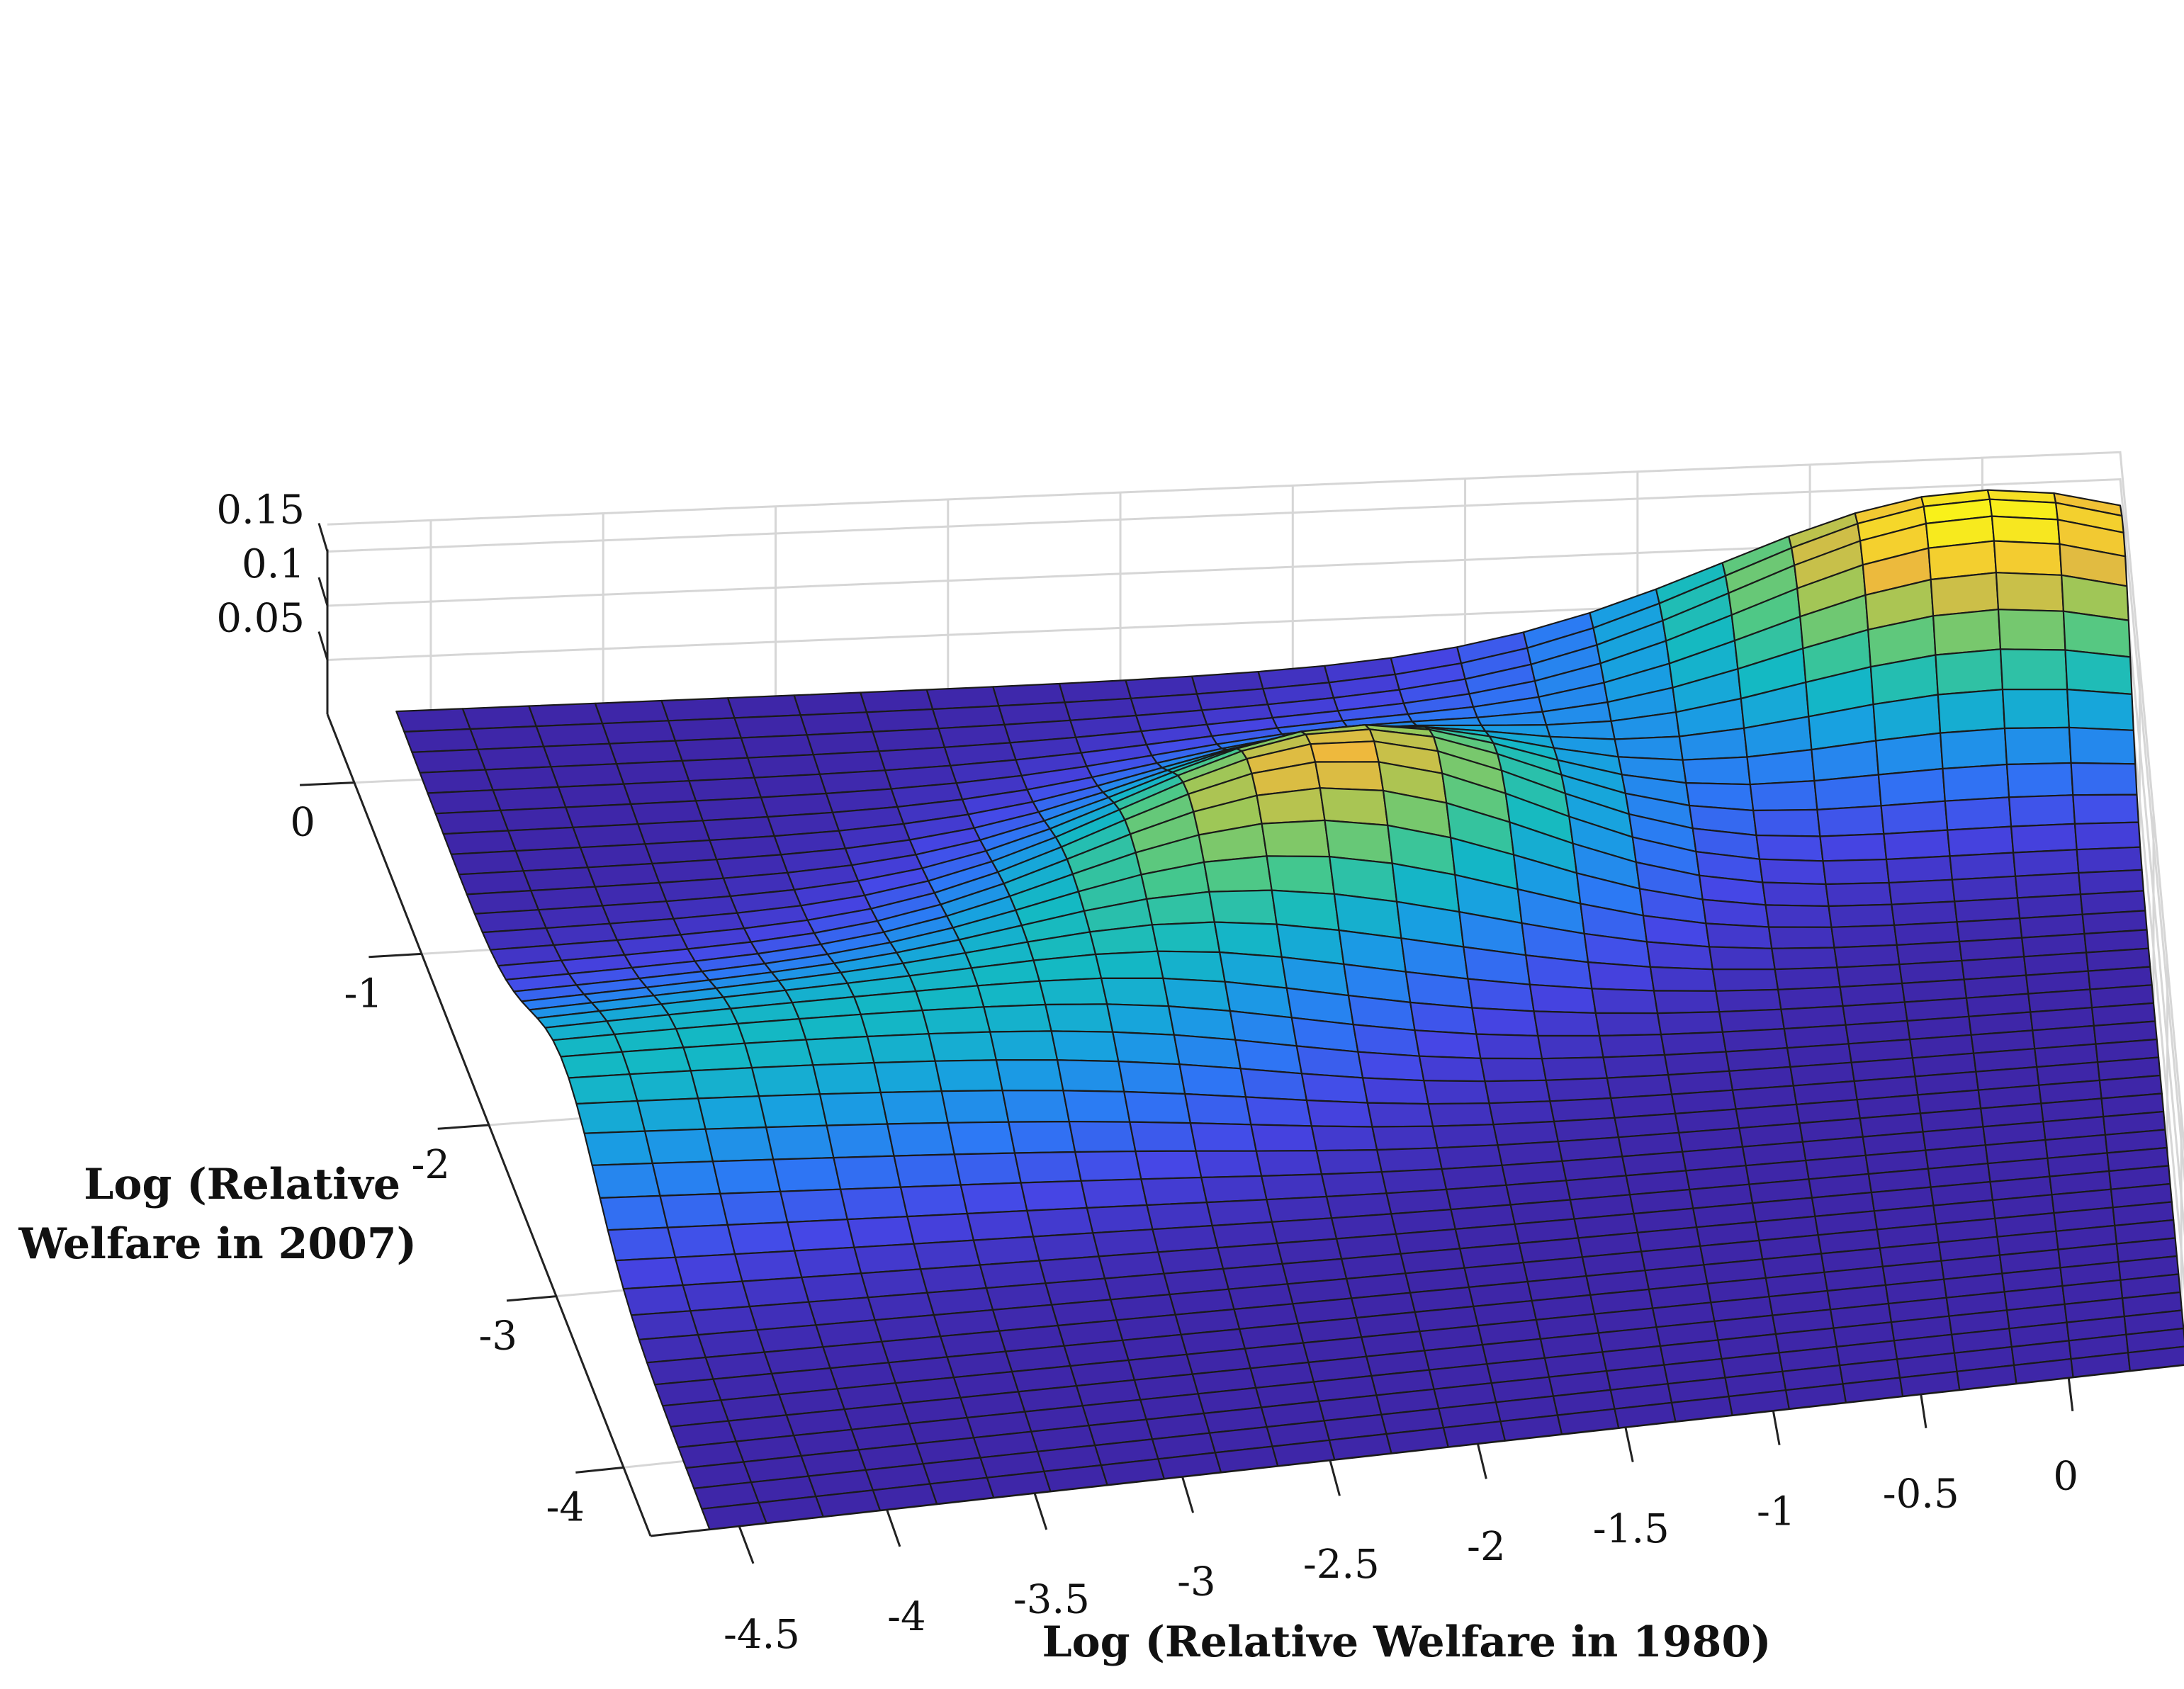  Describe the element at coordinates (1052, 1599) in the screenshot. I see `x-tick-label-2: -3.5` at that location.